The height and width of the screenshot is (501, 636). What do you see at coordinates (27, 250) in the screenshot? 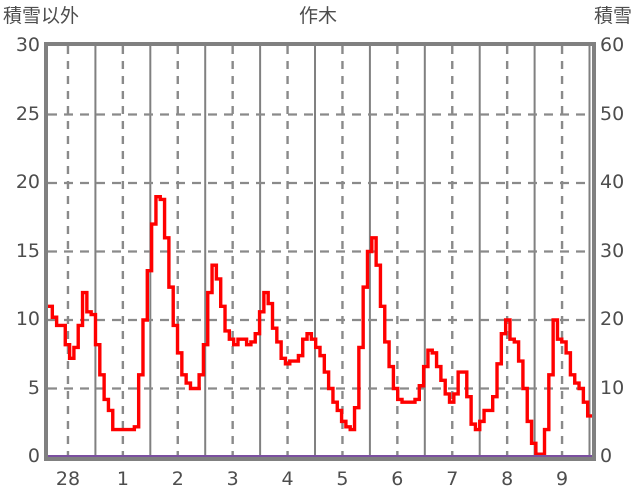
I see `left-tick-label: 15` at bounding box center [27, 250].